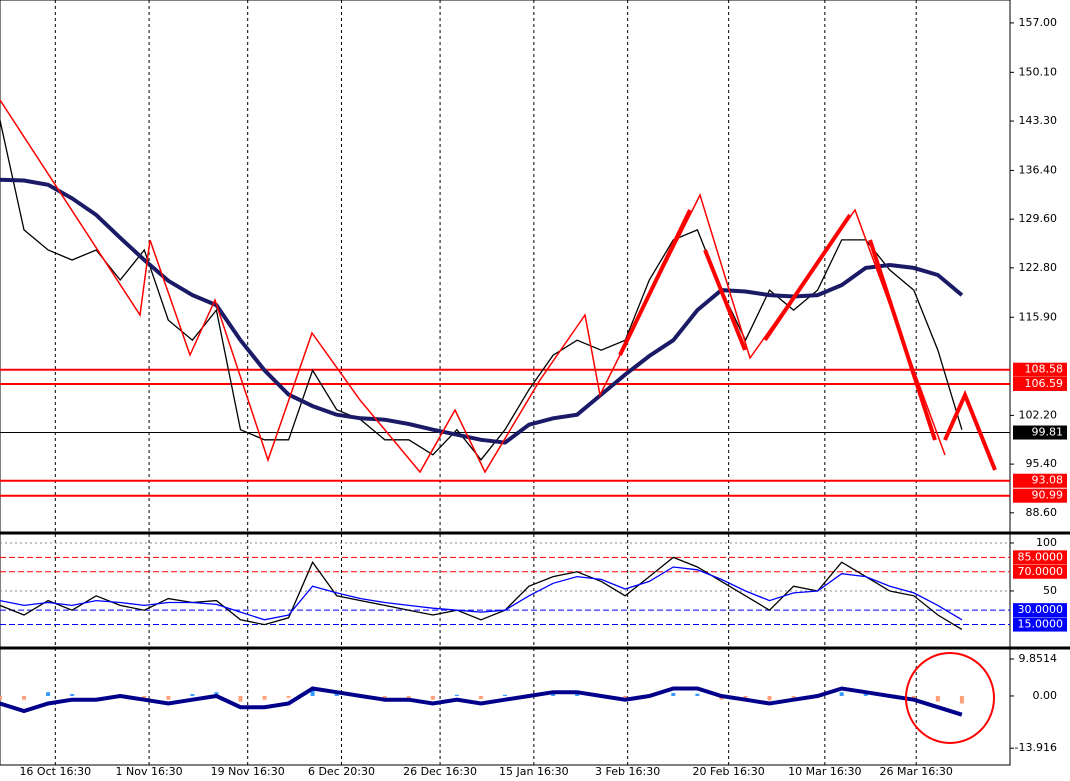  What do you see at coordinates (1038, 120) in the screenshot?
I see `y-tick-label: 143.30` at bounding box center [1038, 120].